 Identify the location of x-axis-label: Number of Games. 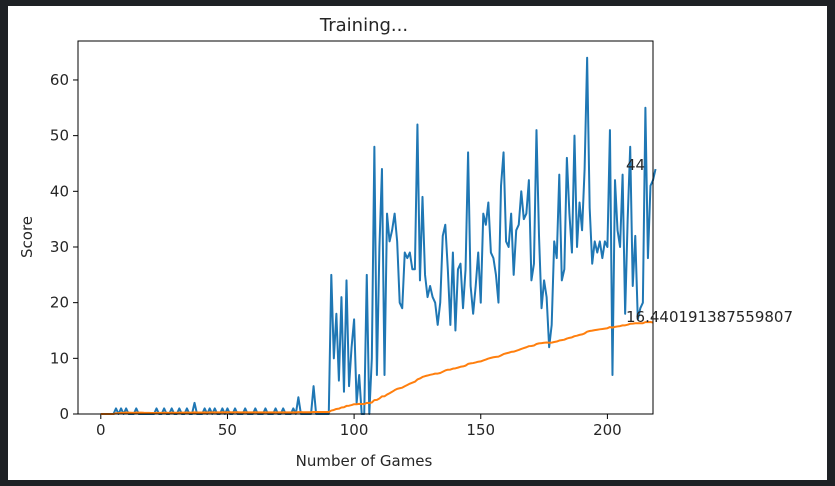
(364, 461).